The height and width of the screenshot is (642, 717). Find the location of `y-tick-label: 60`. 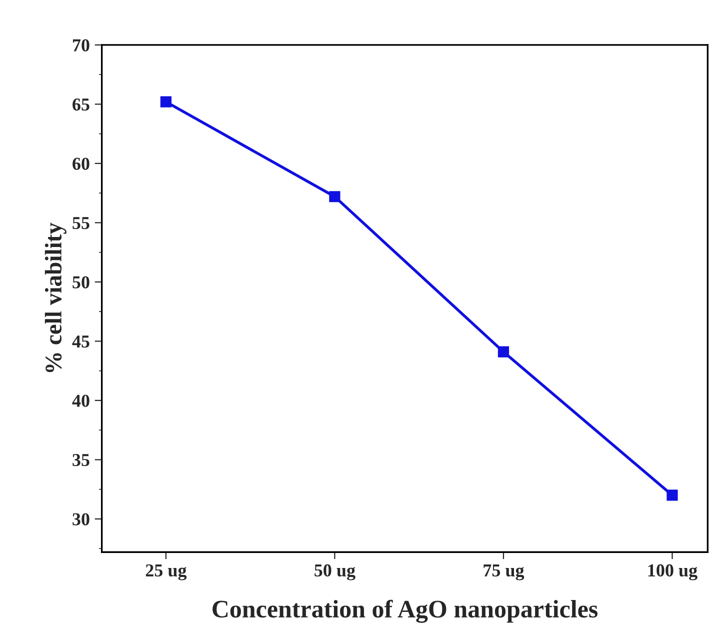

y-tick-label: 60 is located at coordinates (81, 164).